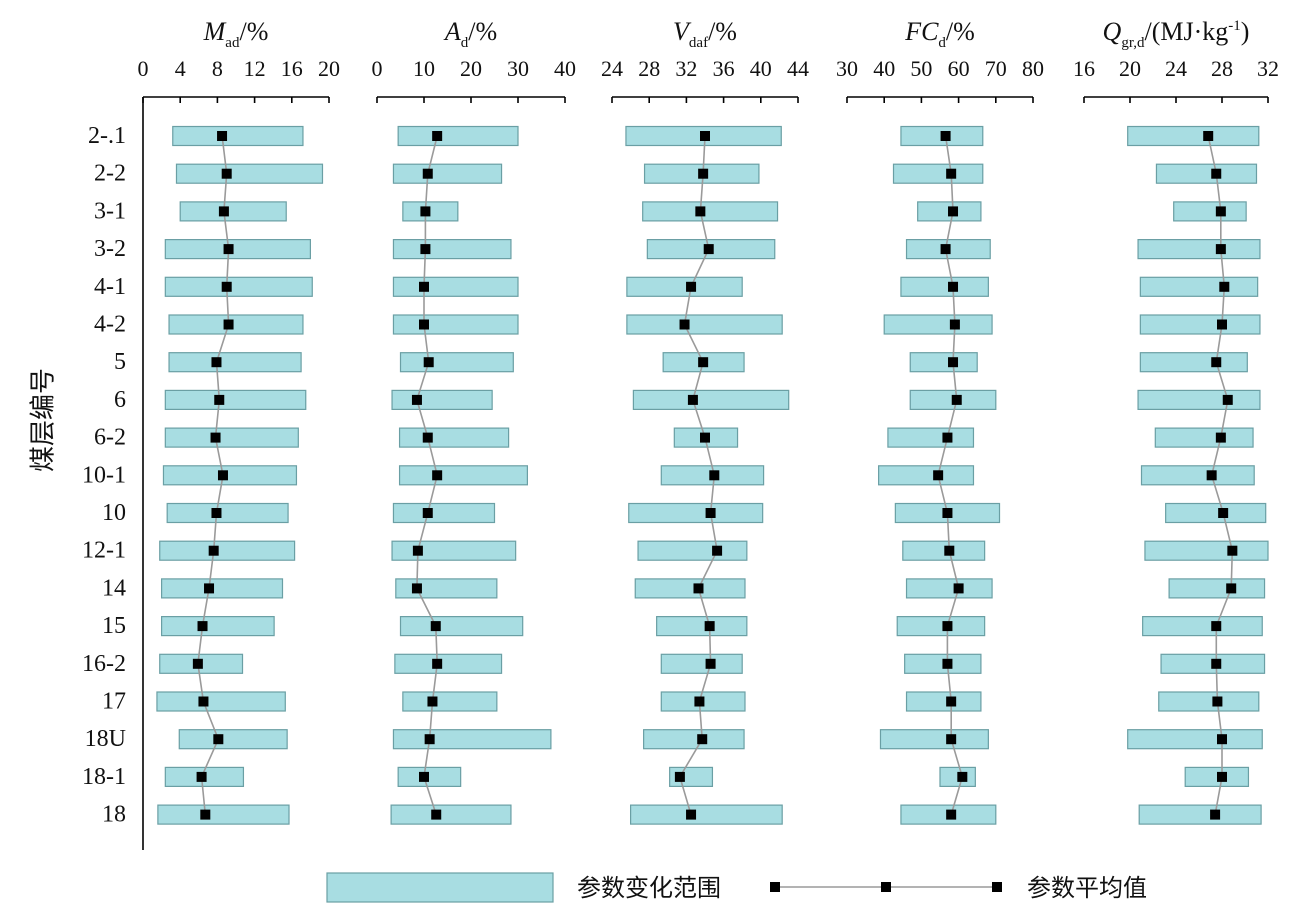 Image resolution: width=1299 pixels, height=919 pixels. Describe the element at coordinates (255, 68) in the screenshot. I see `panel-0-tick-label-3: 12` at that location.